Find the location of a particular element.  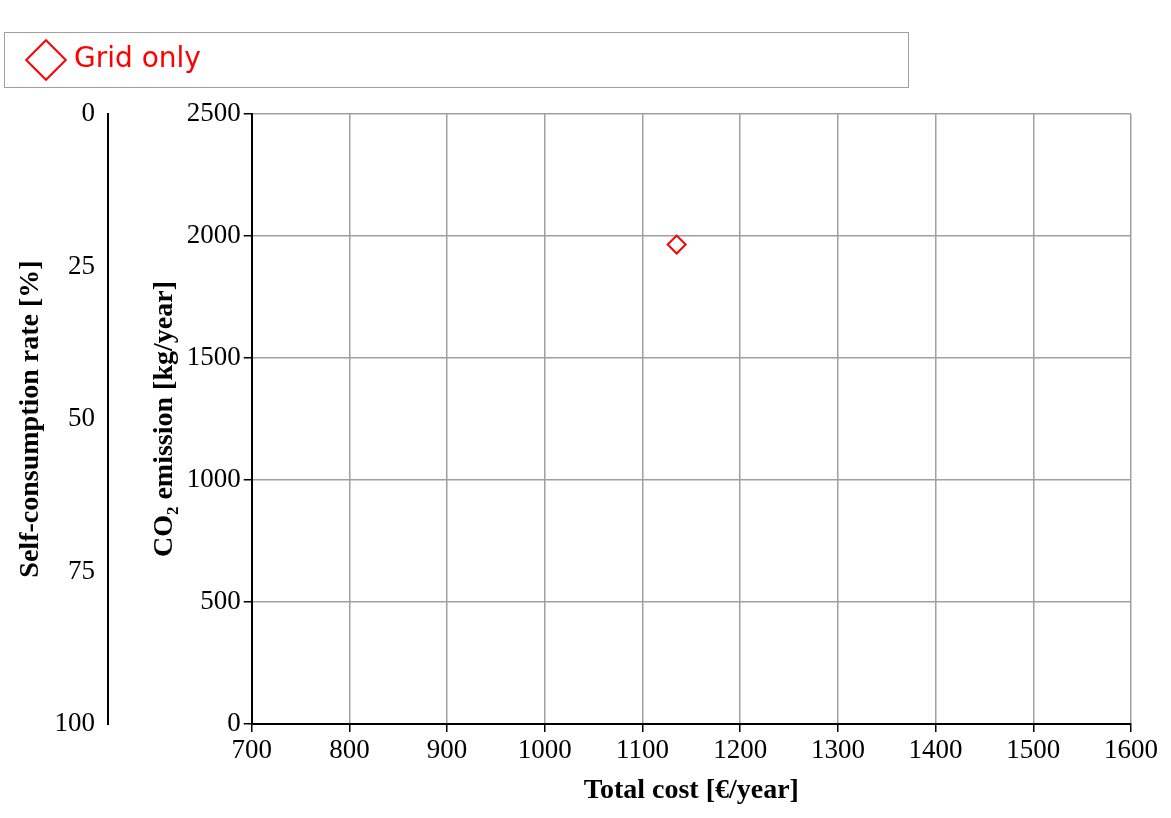

x-tick-label: 1200 is located at coordinates (740, 749).